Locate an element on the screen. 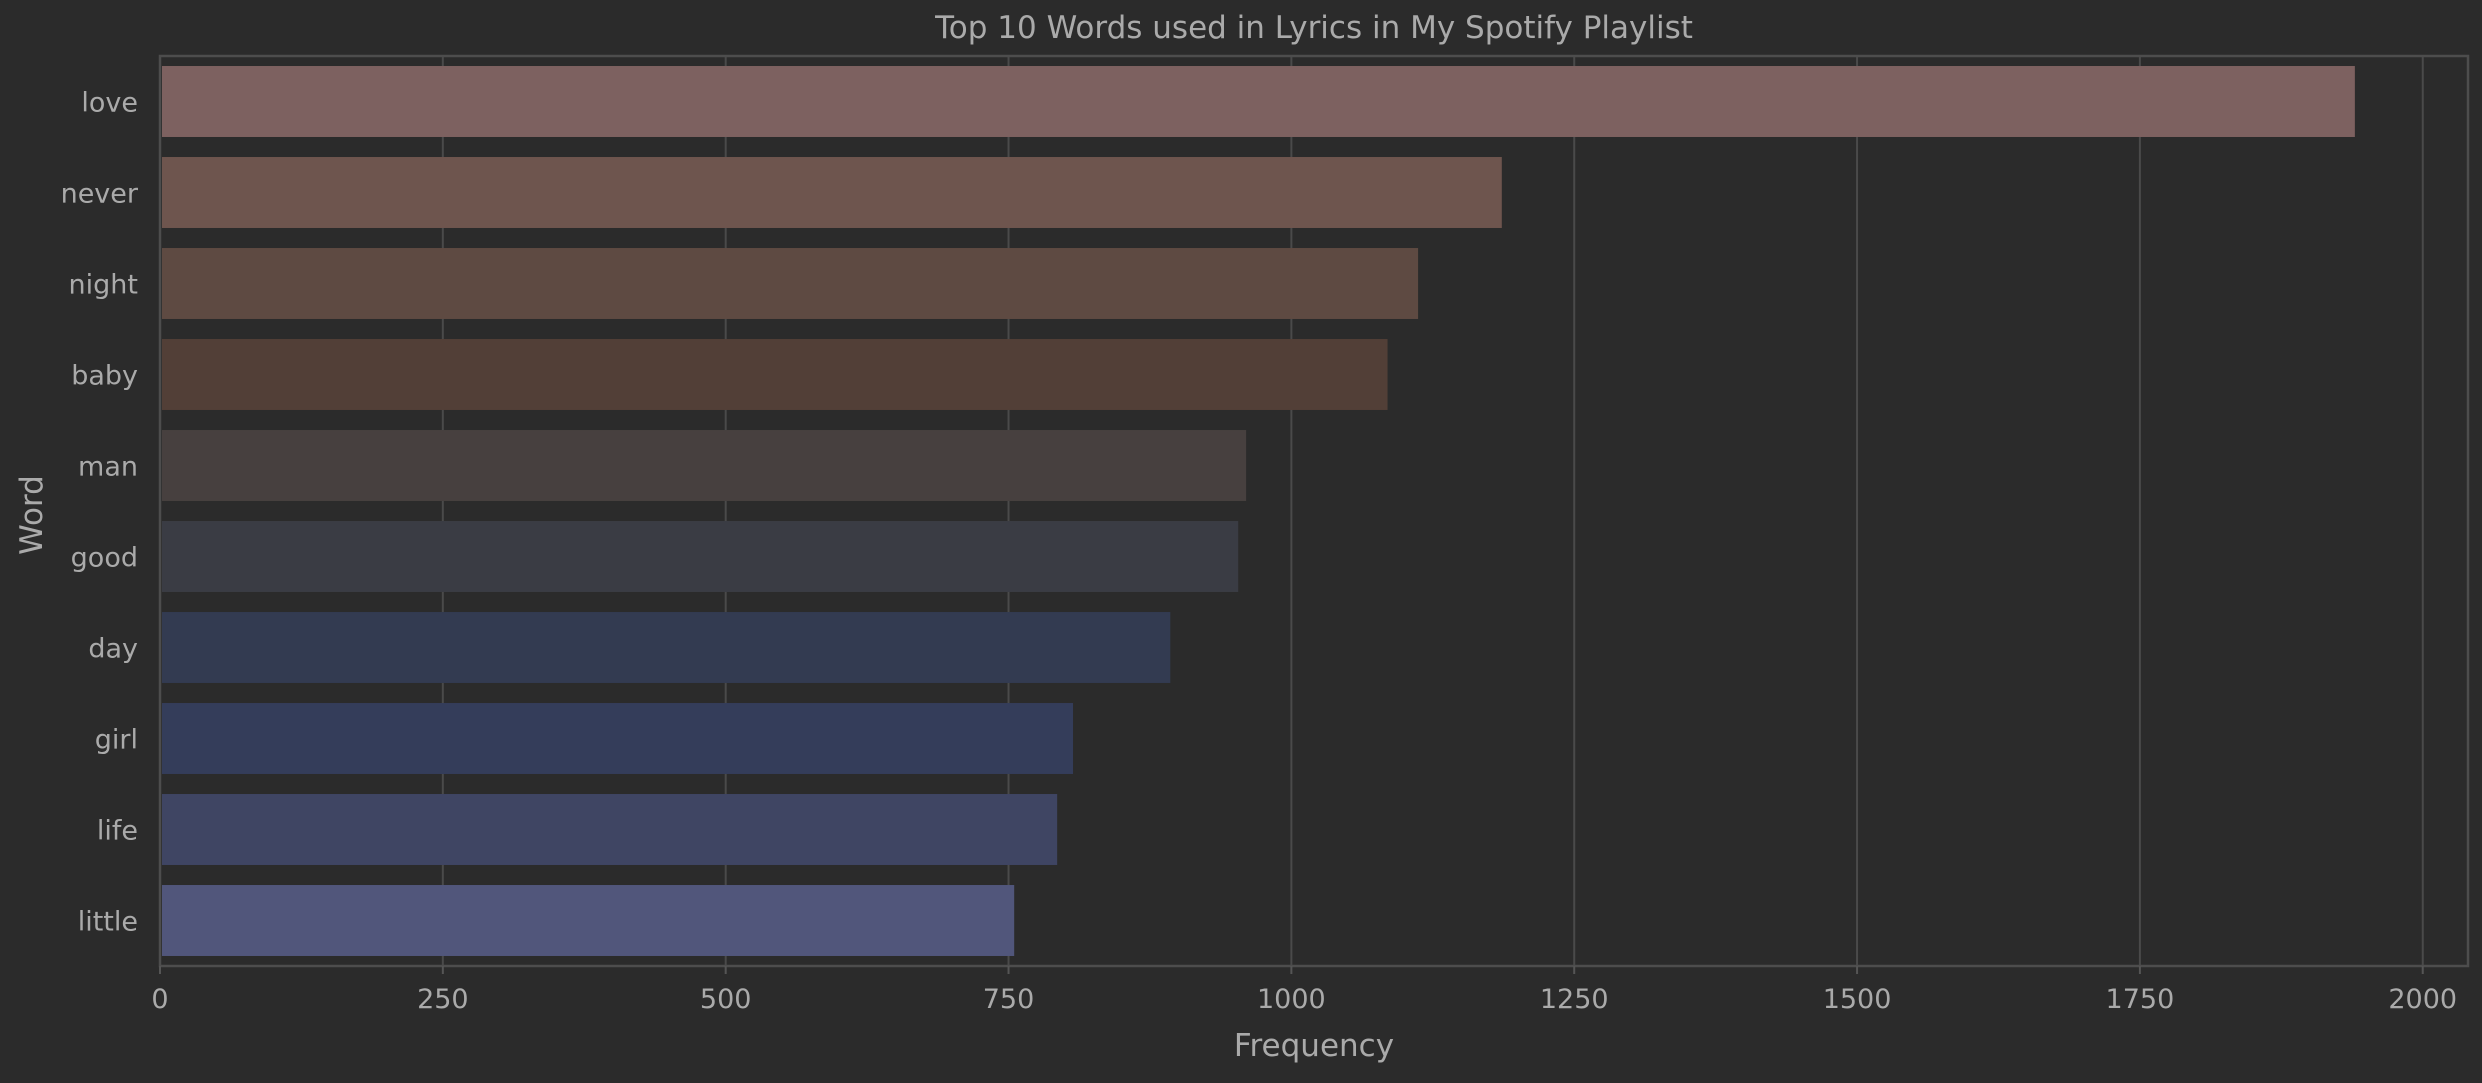  x-tick-label: 1500 is located at coordinates (1857, 999).